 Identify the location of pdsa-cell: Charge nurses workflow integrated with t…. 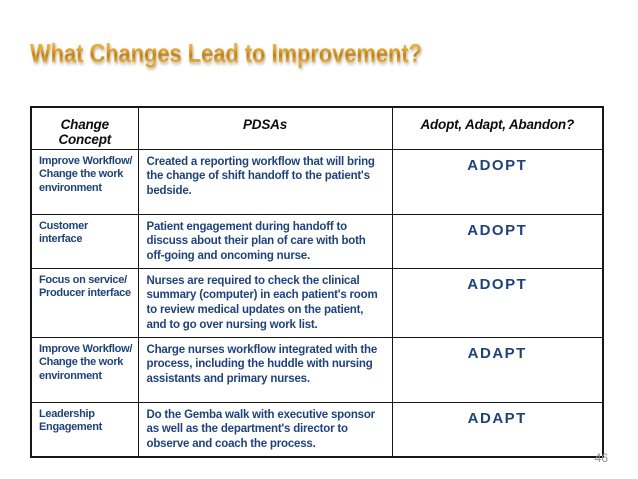
(265, 369).